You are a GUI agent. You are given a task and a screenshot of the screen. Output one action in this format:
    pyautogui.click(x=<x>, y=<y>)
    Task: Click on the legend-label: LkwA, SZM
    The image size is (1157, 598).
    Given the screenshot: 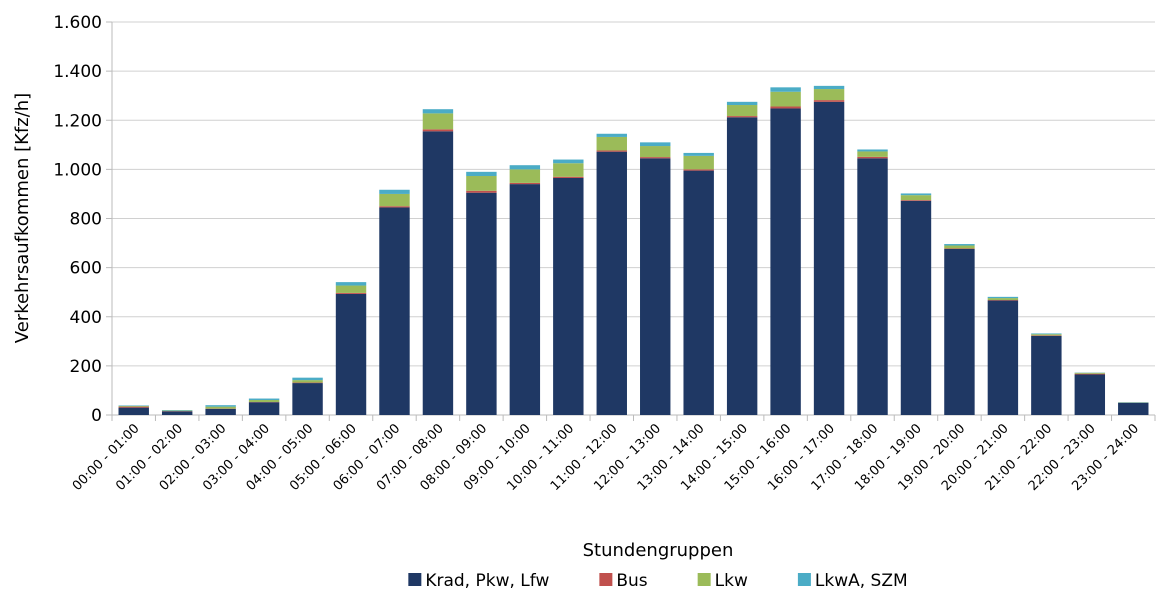 What is the action you would take?
    pyautogui.click(x=861, y=581)
    